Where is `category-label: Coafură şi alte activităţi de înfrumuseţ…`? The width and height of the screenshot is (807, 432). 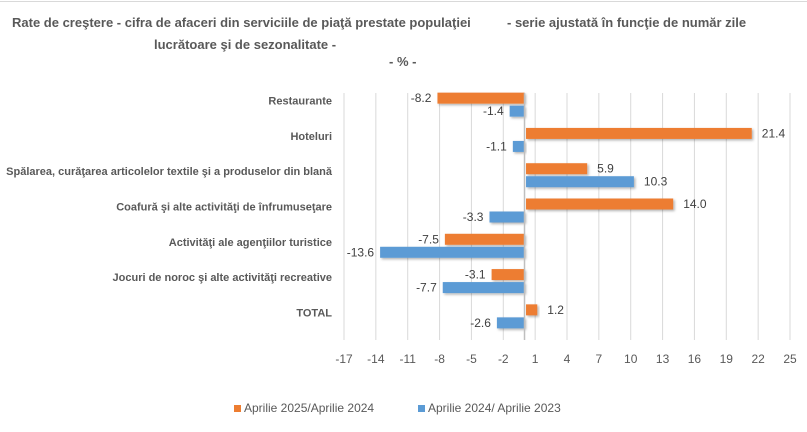
category-label: Coafură şi alte activităţi de înfrumuseţ… is located at coordinates (224, 208).